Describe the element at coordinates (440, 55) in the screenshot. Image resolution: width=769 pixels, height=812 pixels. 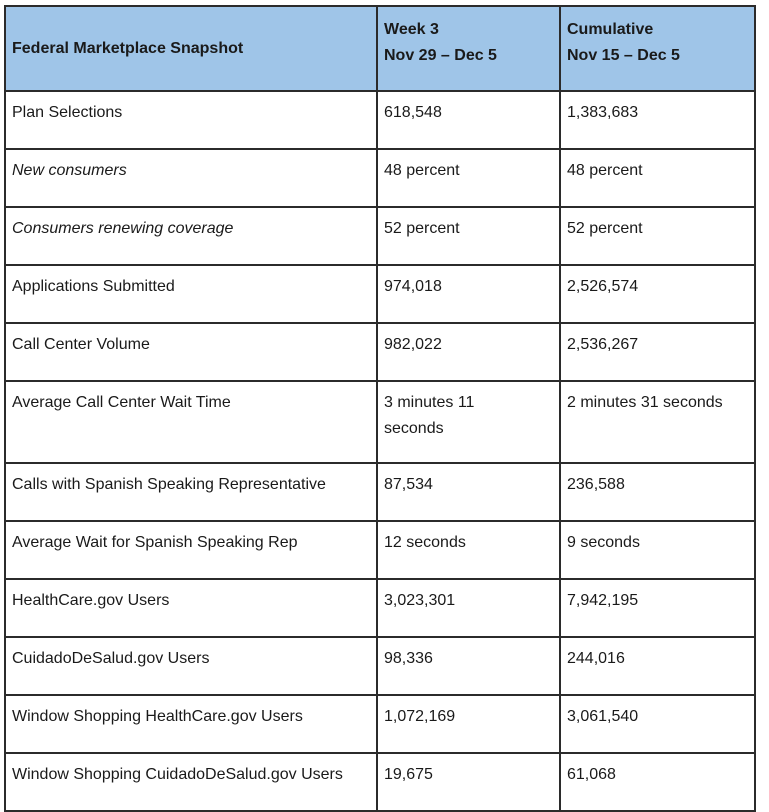
I see `week3-header-daterange: Nov 29 – Dec 5` at that location.